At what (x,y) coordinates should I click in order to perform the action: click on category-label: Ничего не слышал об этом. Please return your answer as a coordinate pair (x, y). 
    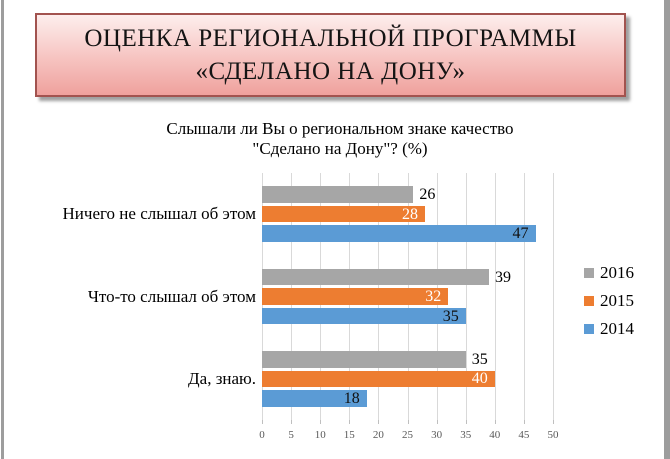
    Looking at the image, I should click on (159, 214).